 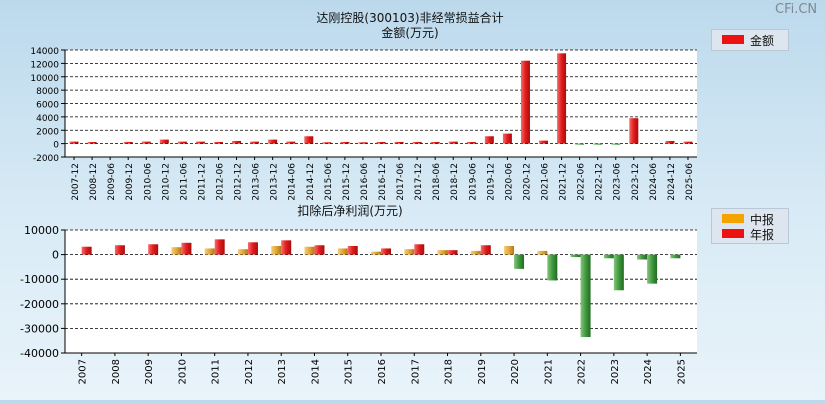 What do you see at coordinates (491, 182) in the screenshot?
I see `x-tick-label-nonrecurring: 2019-12` at bounding box center [491, 182].